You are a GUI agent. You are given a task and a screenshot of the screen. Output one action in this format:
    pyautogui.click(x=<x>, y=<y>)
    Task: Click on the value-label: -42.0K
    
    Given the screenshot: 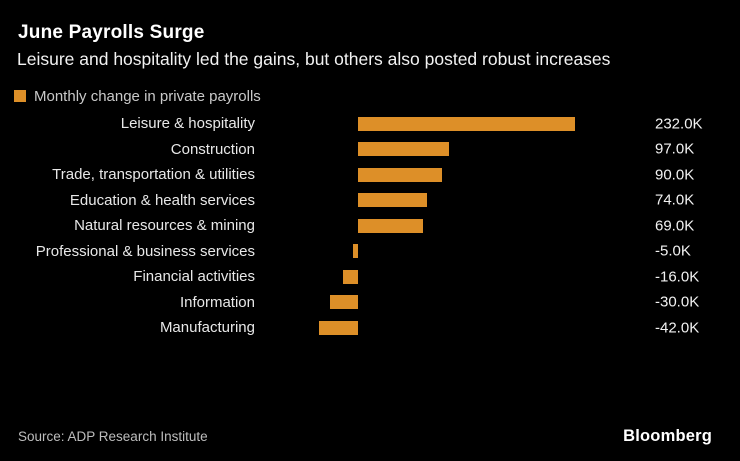 What is the action you would take?
    pyautogui.click(x=677, y=328)
    